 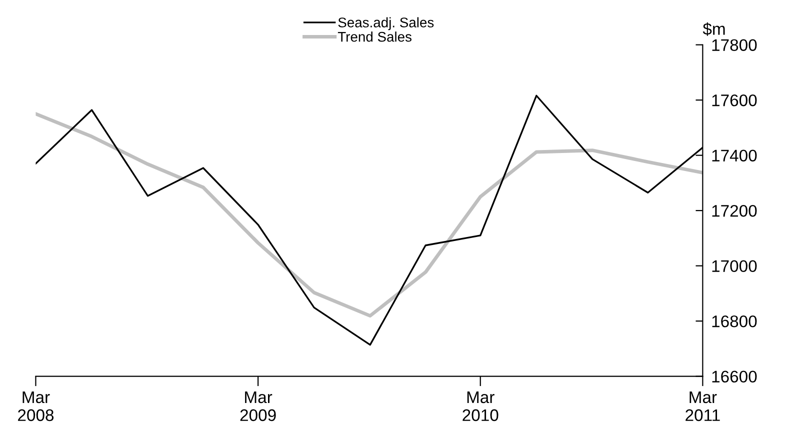 What do you see at coordinates (703, 407) in the screenshot?
I see `x-tick-label: Mar 2011` at bounding box center [703, 407].